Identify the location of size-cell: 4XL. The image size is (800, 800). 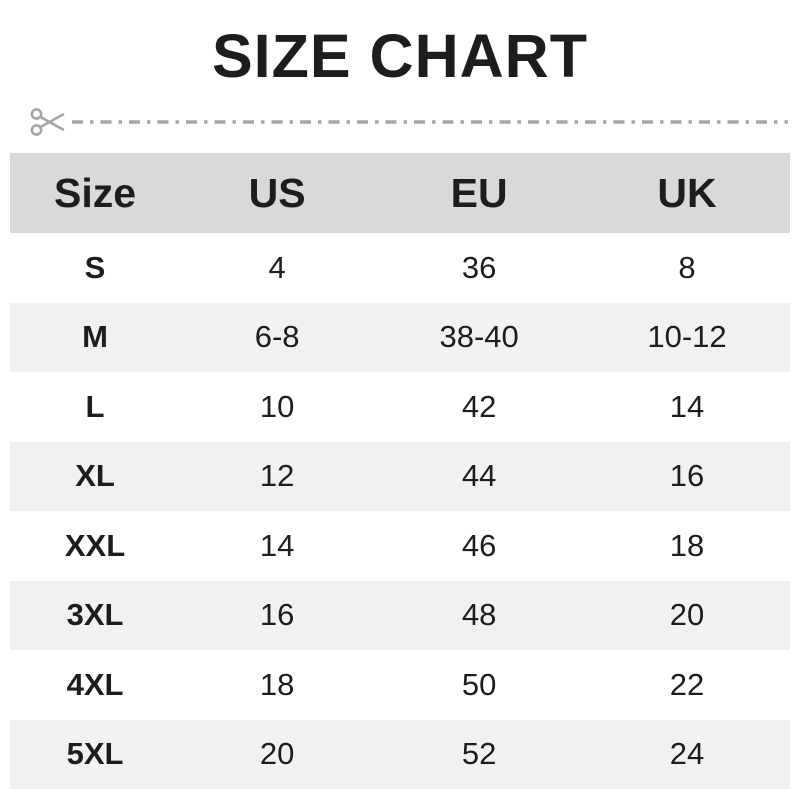
(95, 684).